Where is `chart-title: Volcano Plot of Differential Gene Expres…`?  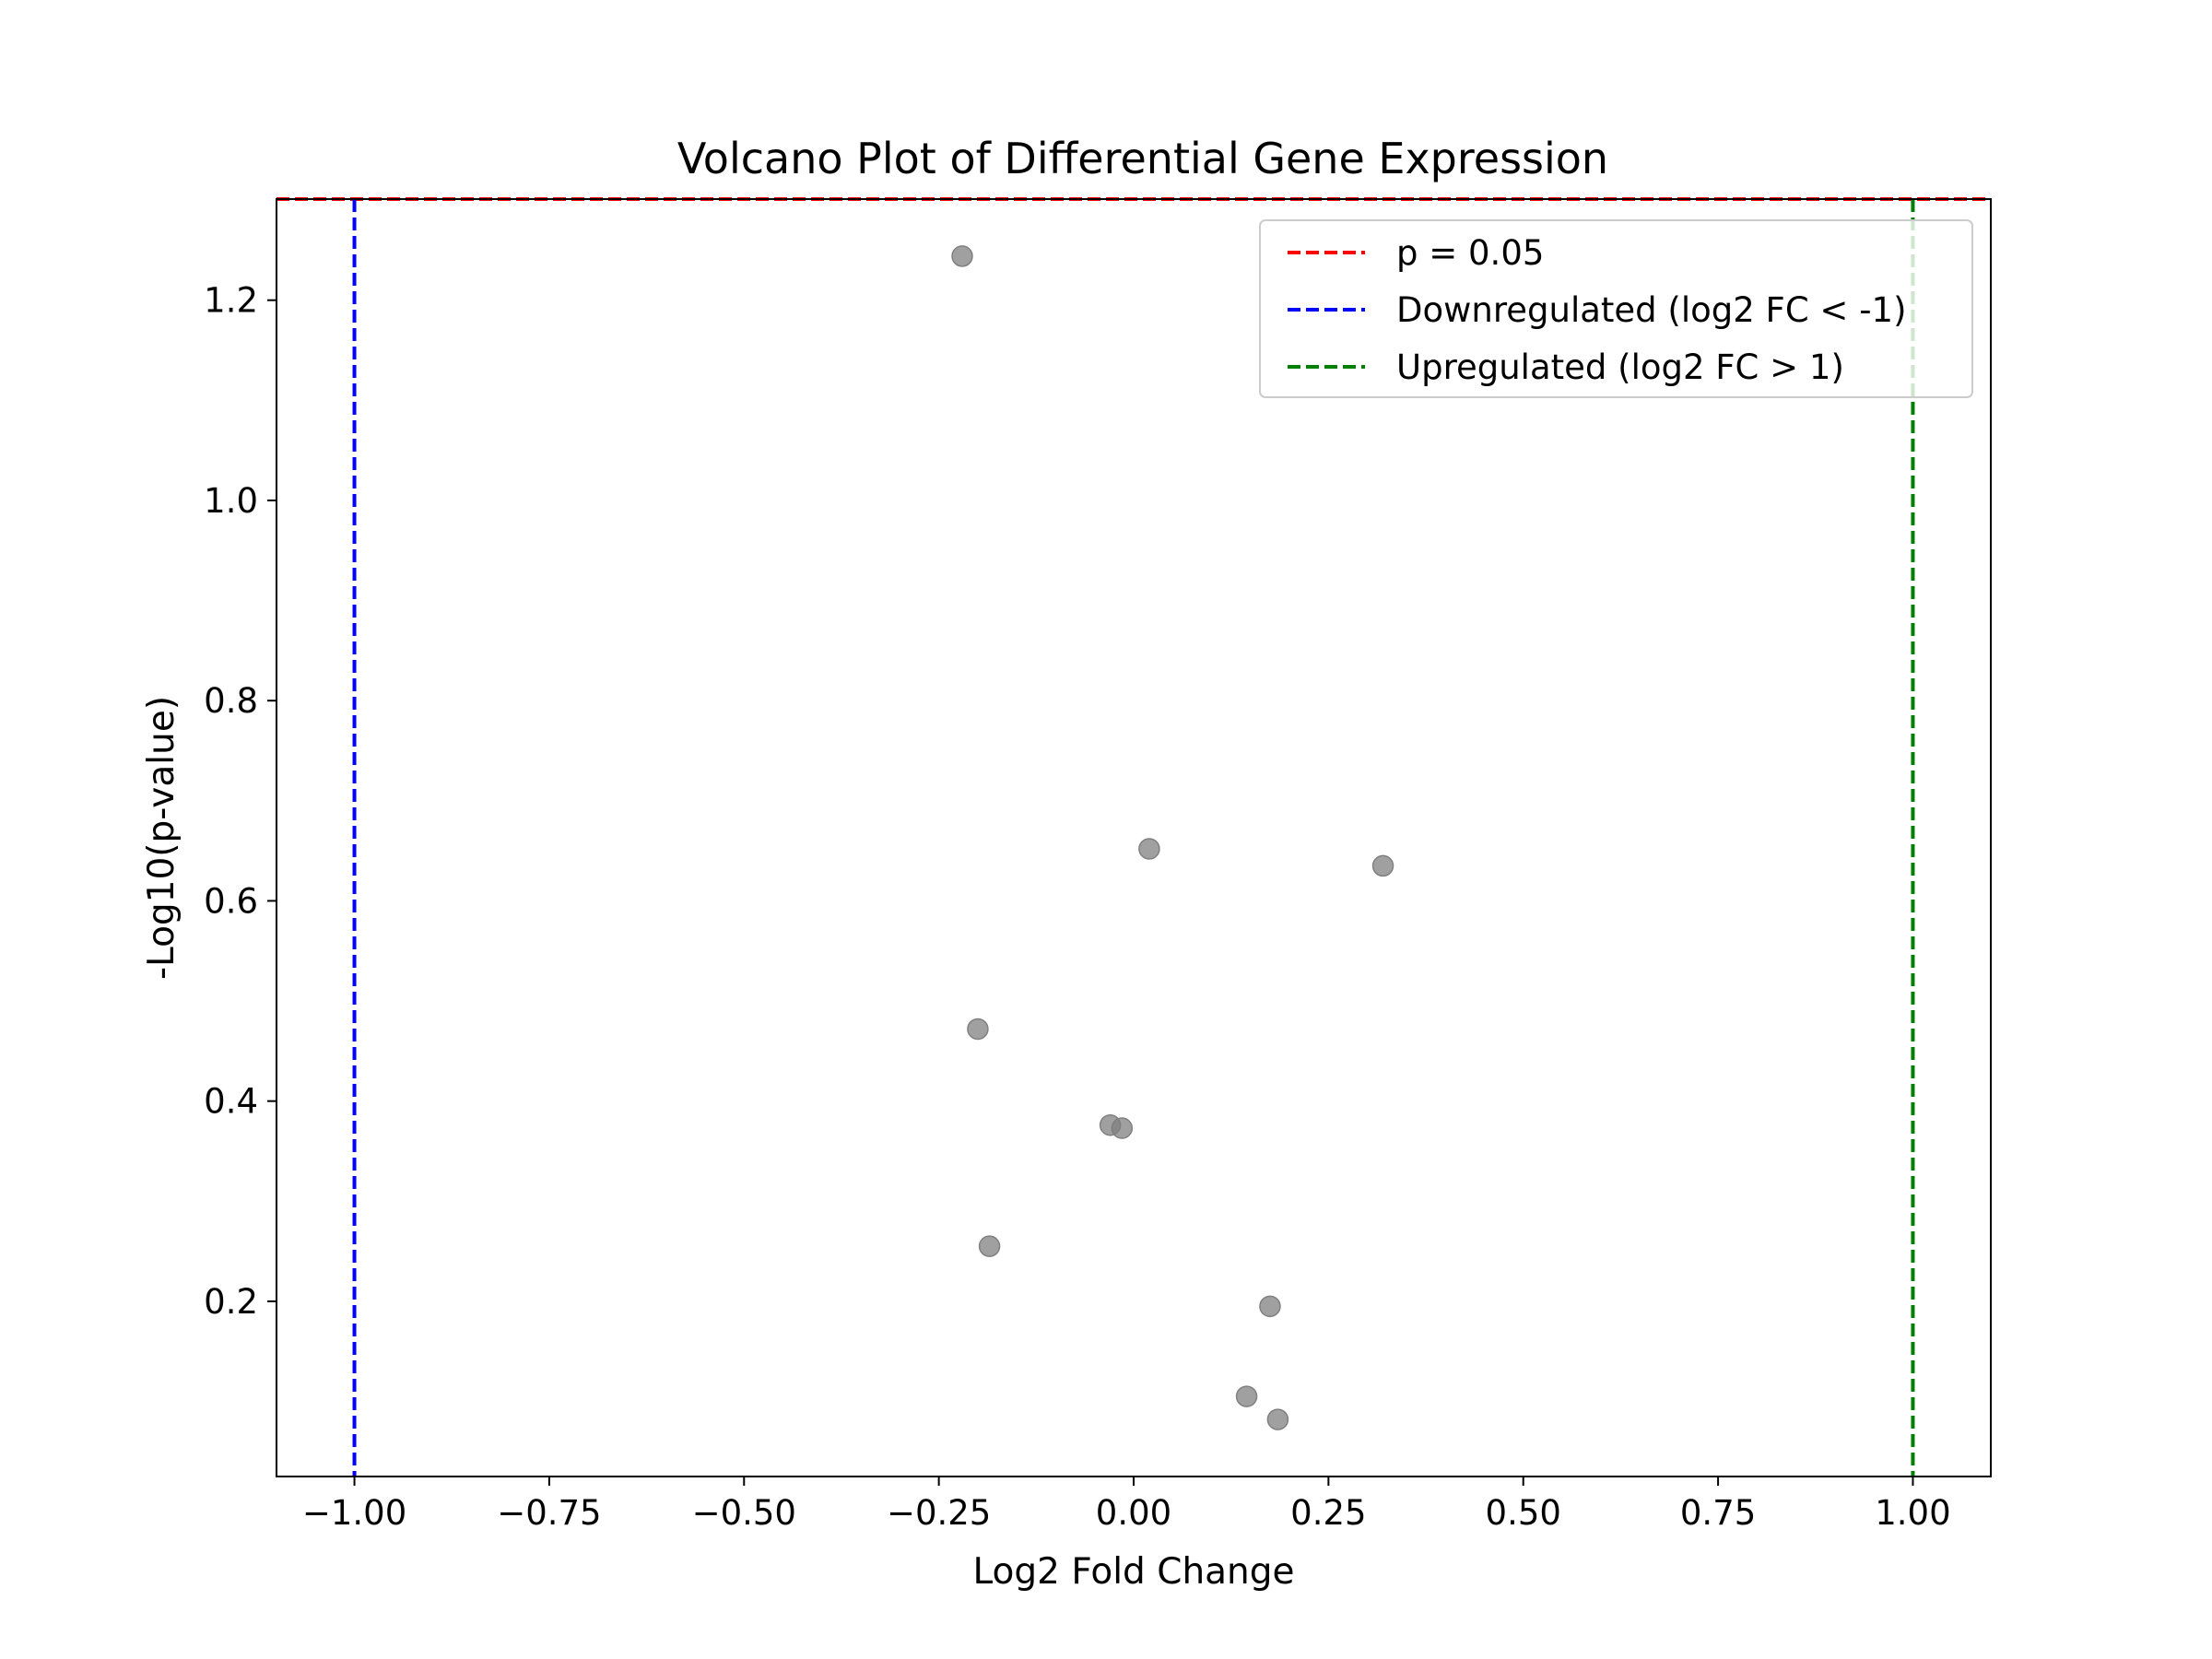
chart-title: Volcano Plot of Differential Gene Expres… is located at coordinates (1142, 158).